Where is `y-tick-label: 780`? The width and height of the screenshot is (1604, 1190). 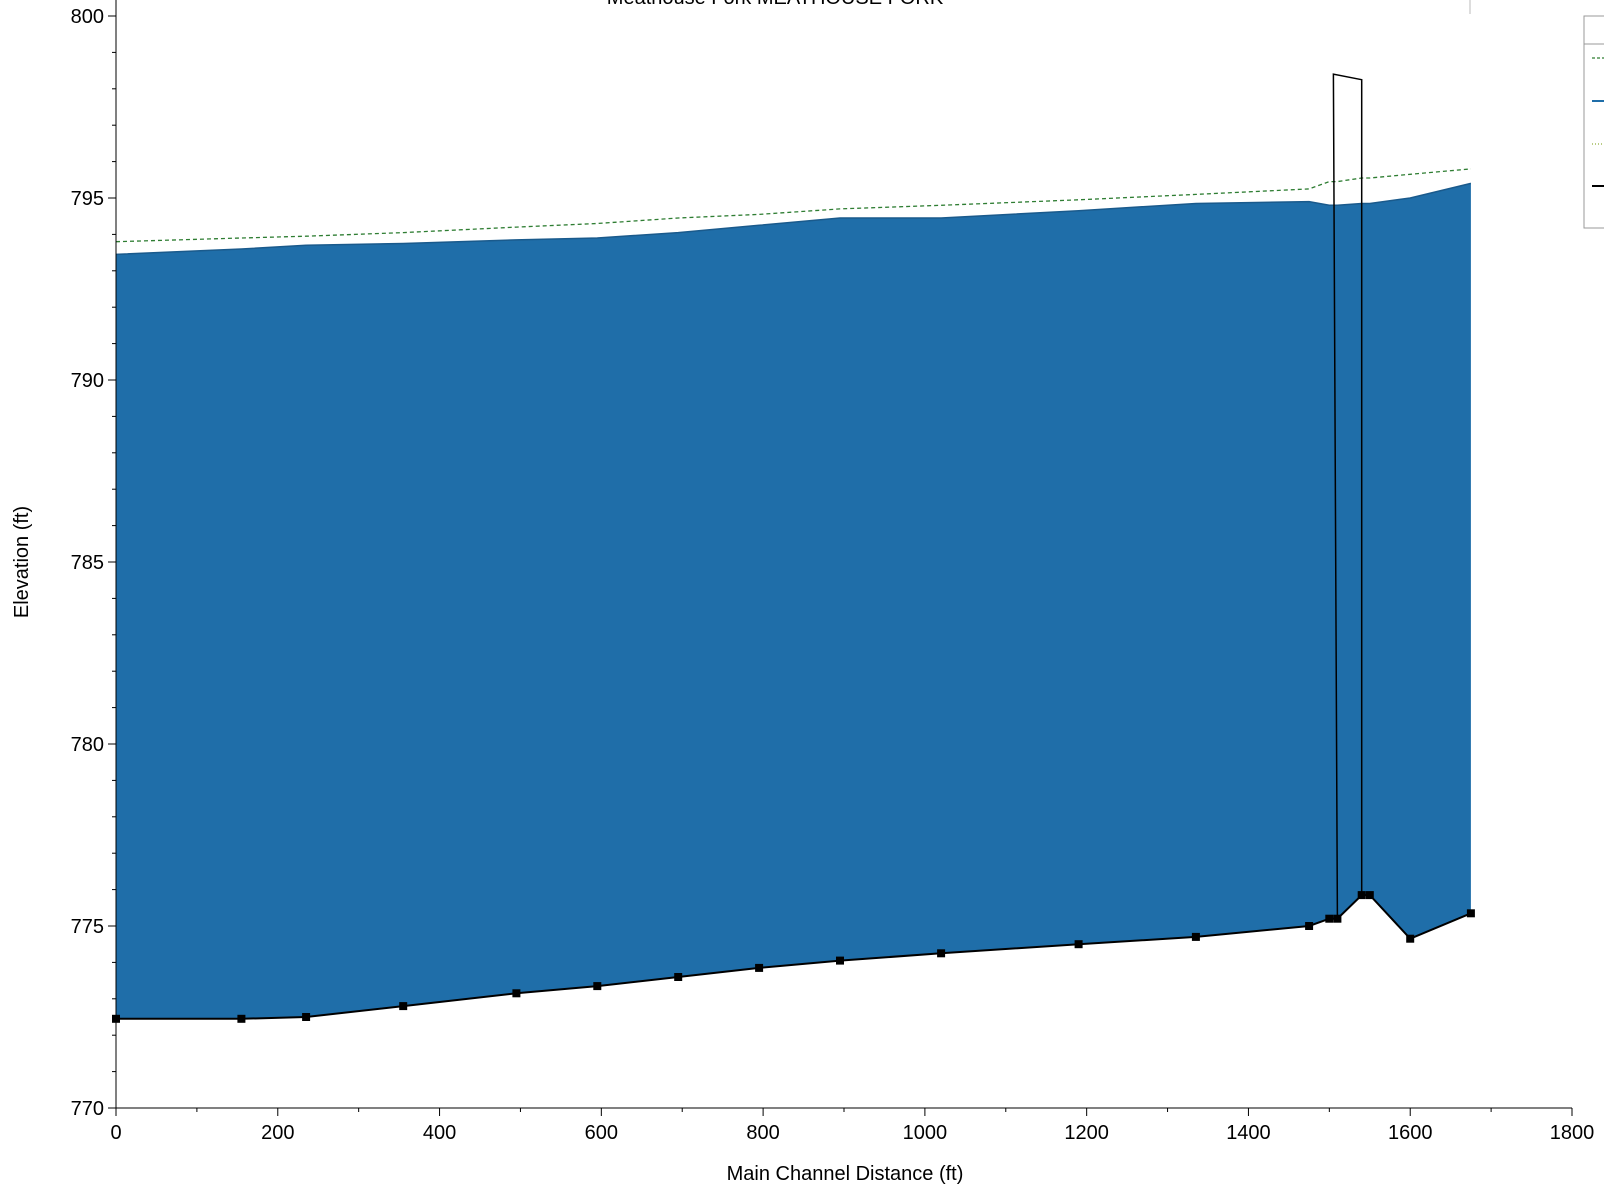
y-tick-label: 780 is located at coordinates (87, 745).